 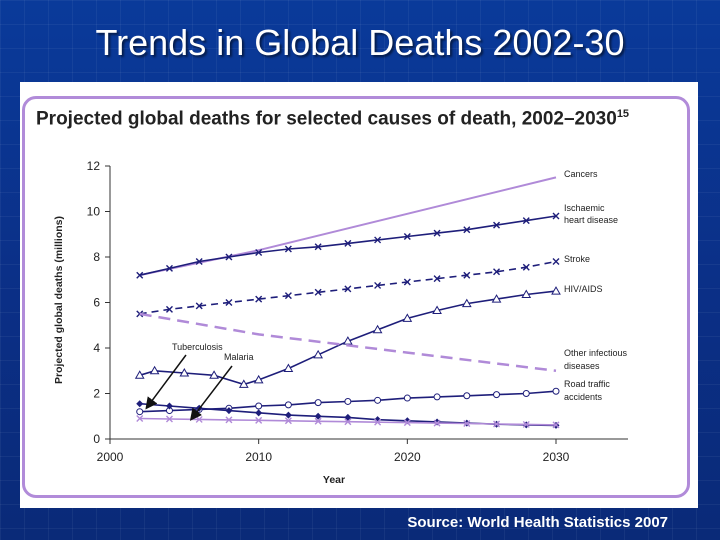 I want to click on y-tick-label: 4, so click(x=96, y=348).